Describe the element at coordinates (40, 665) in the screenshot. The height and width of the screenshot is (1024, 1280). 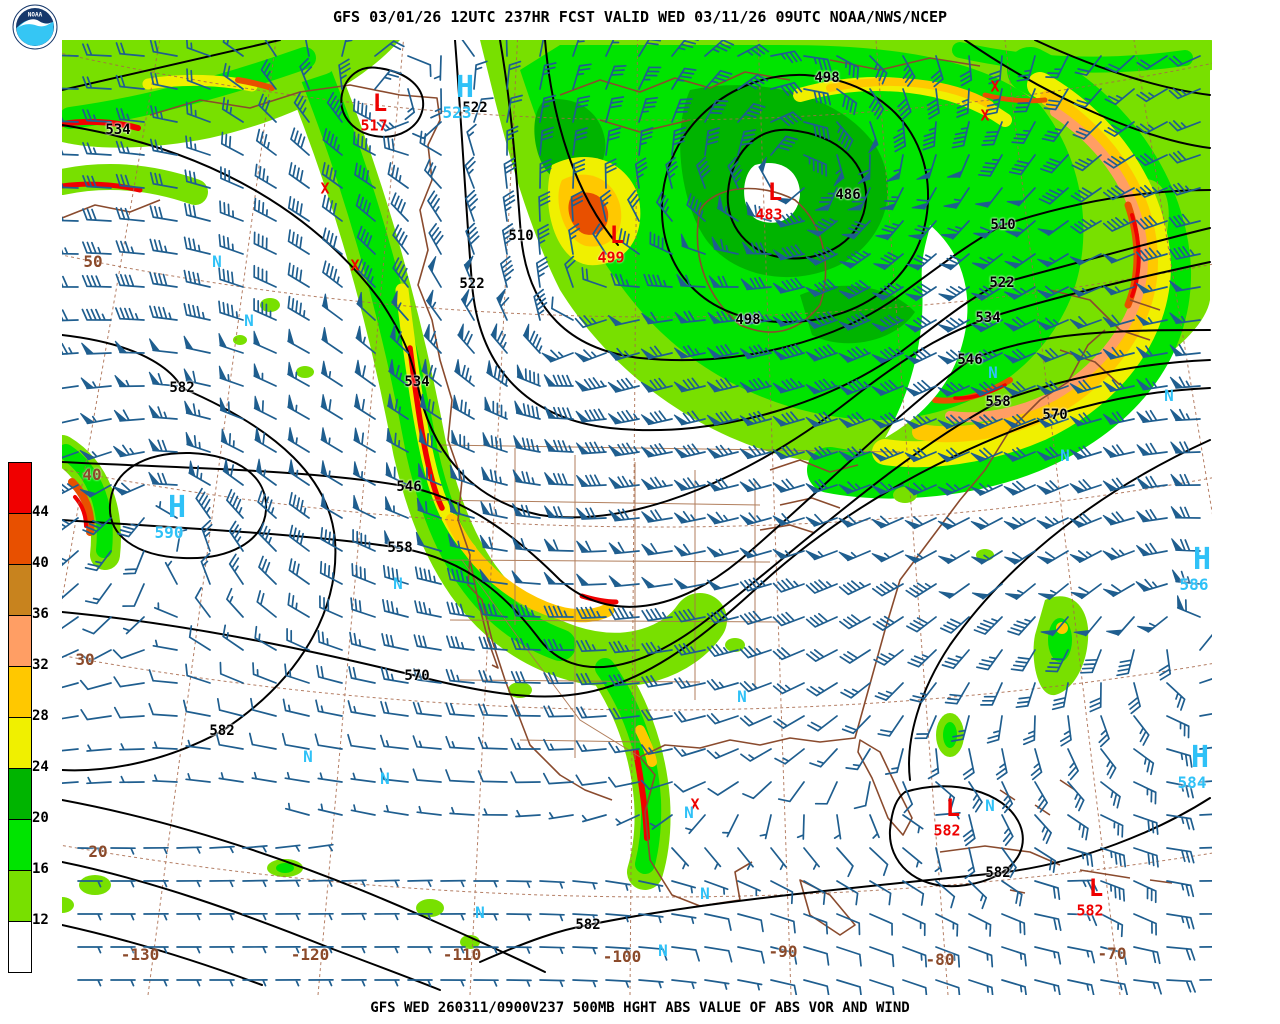
I see `colorbar-level-label: 32` at that location.